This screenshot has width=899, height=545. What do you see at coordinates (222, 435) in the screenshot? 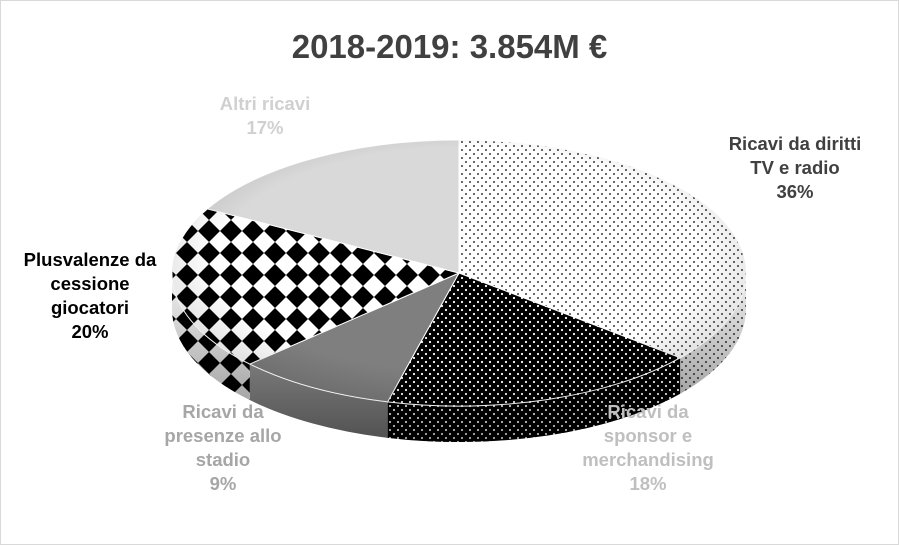
I see `slice-label-line: presenze allo` at bounding box center [222, 435].